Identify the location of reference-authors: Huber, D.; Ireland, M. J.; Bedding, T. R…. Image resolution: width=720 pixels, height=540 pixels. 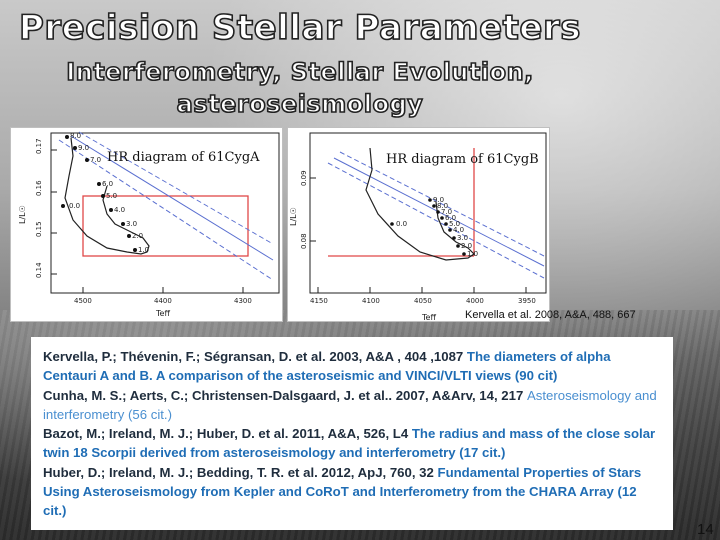
(240, 472).